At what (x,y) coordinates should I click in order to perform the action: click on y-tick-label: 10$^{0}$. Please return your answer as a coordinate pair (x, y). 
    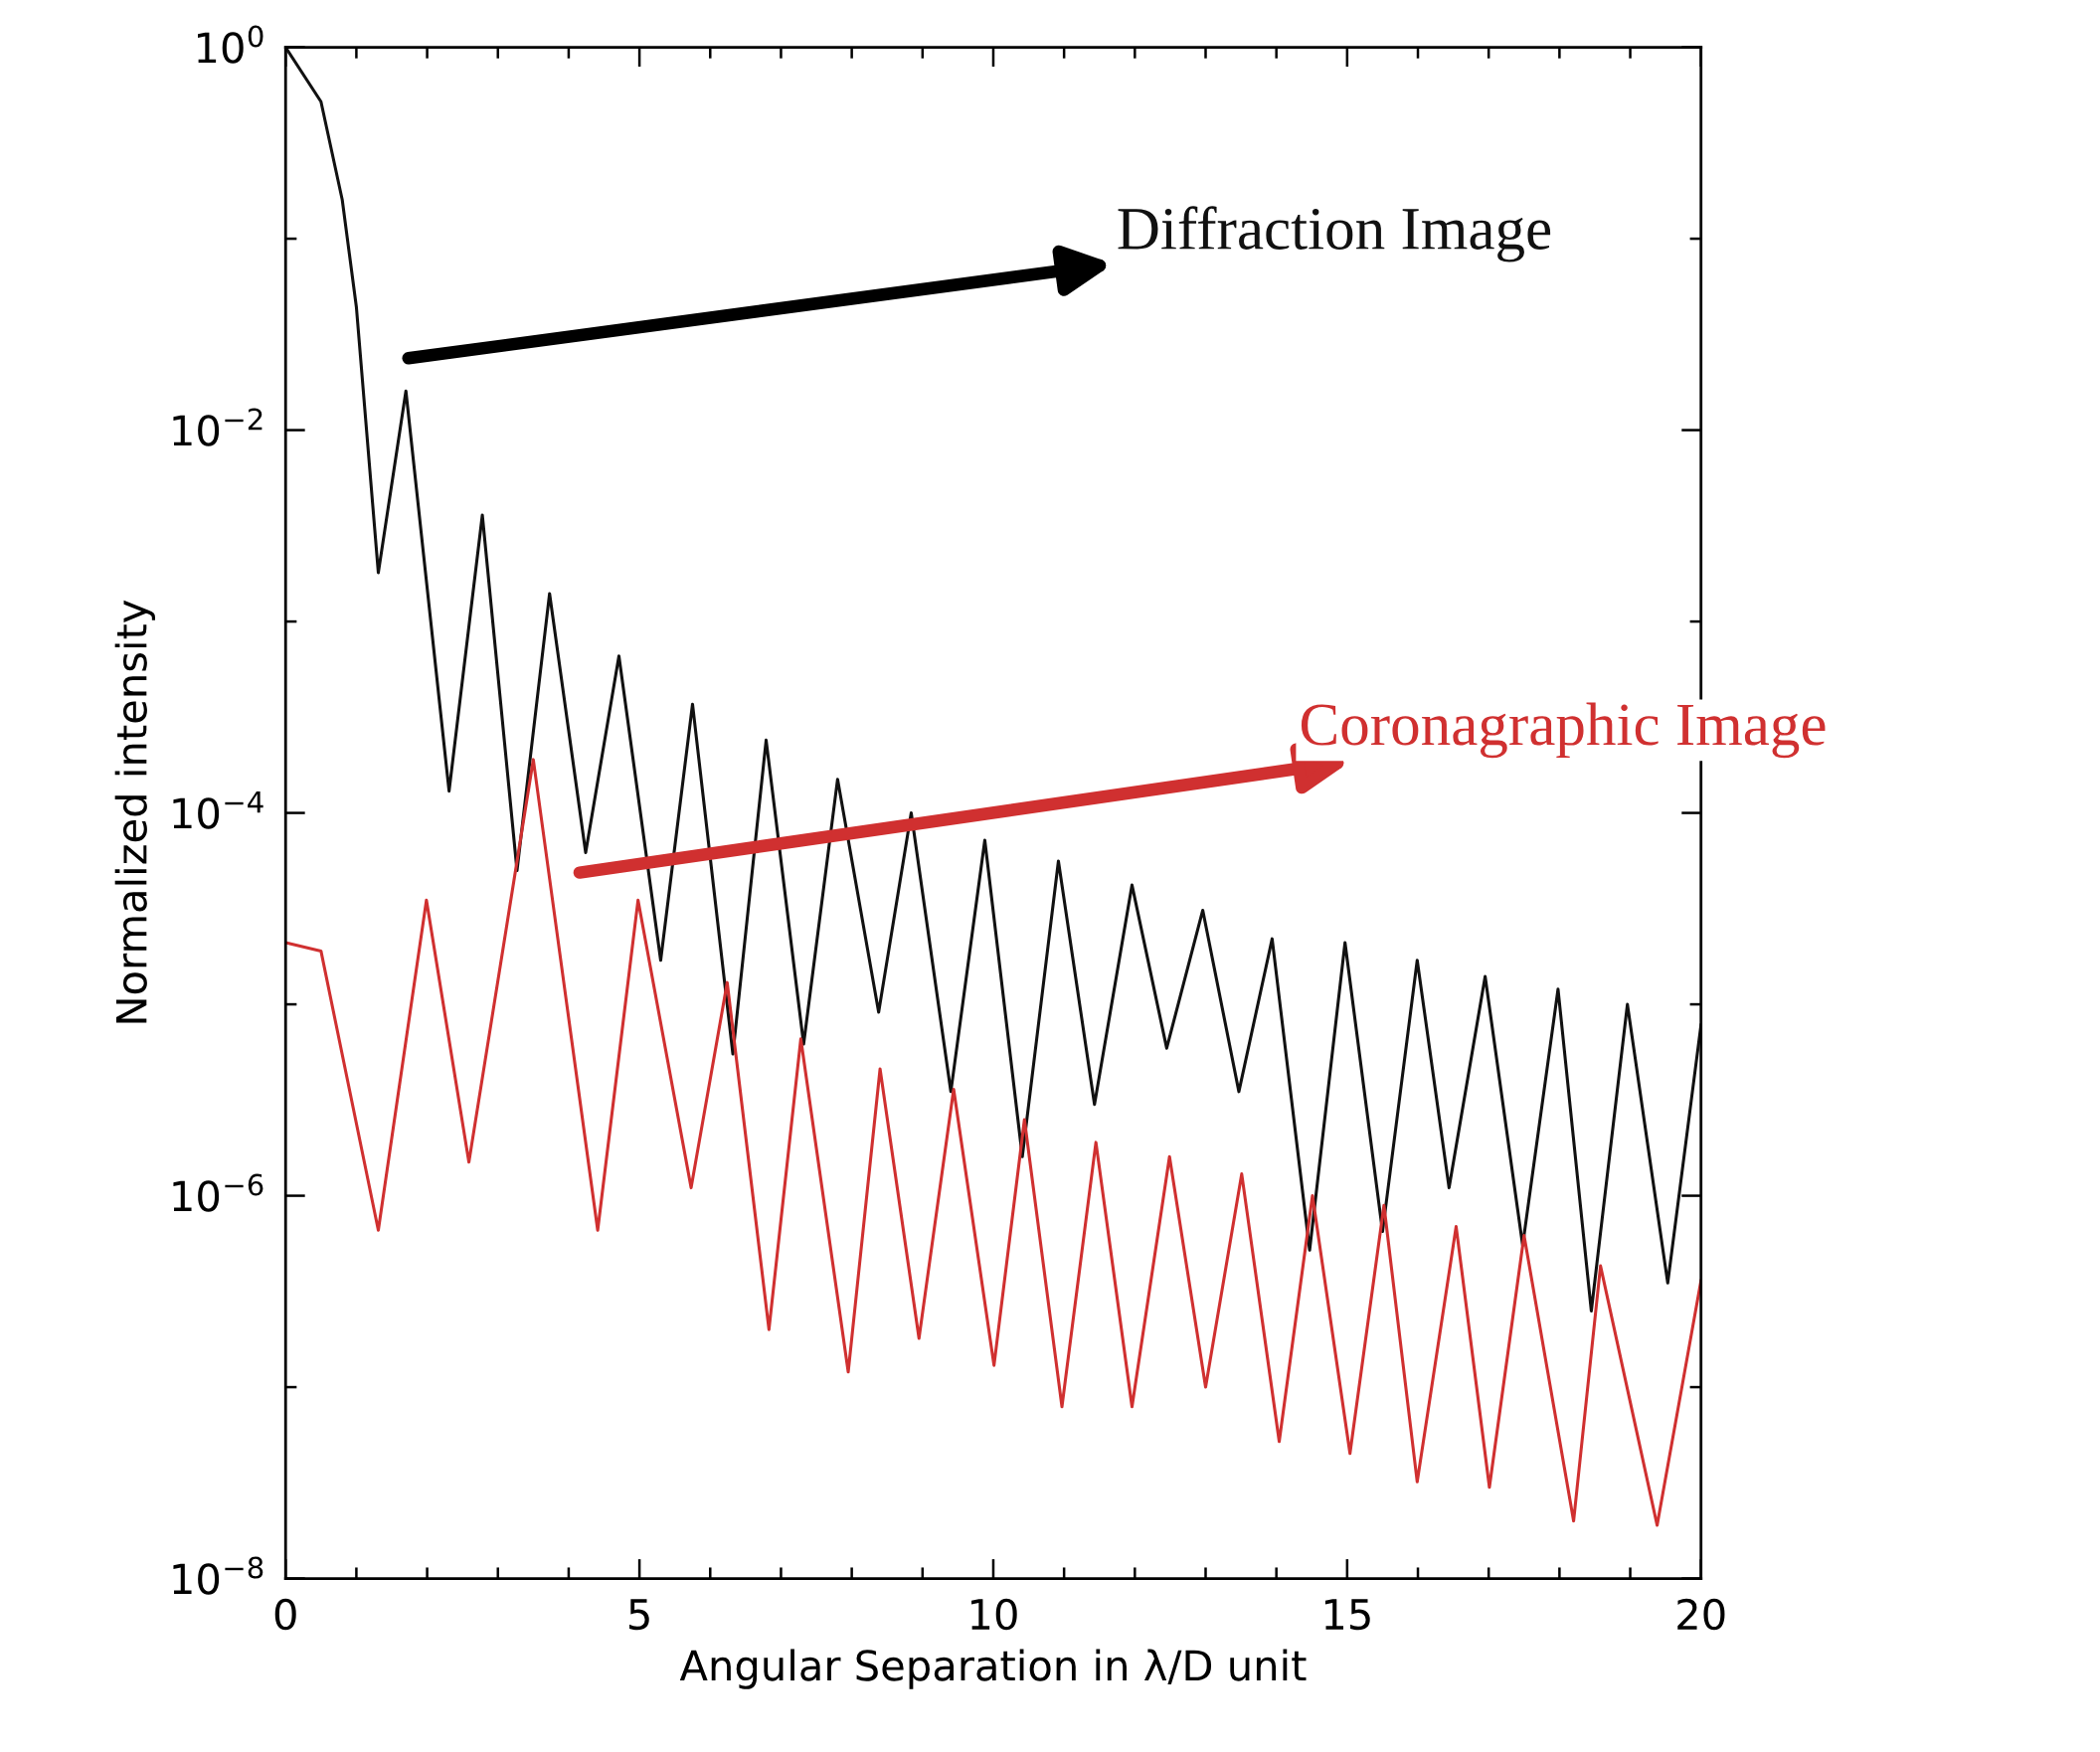
    Looking at the image, I should click on (230, 44).